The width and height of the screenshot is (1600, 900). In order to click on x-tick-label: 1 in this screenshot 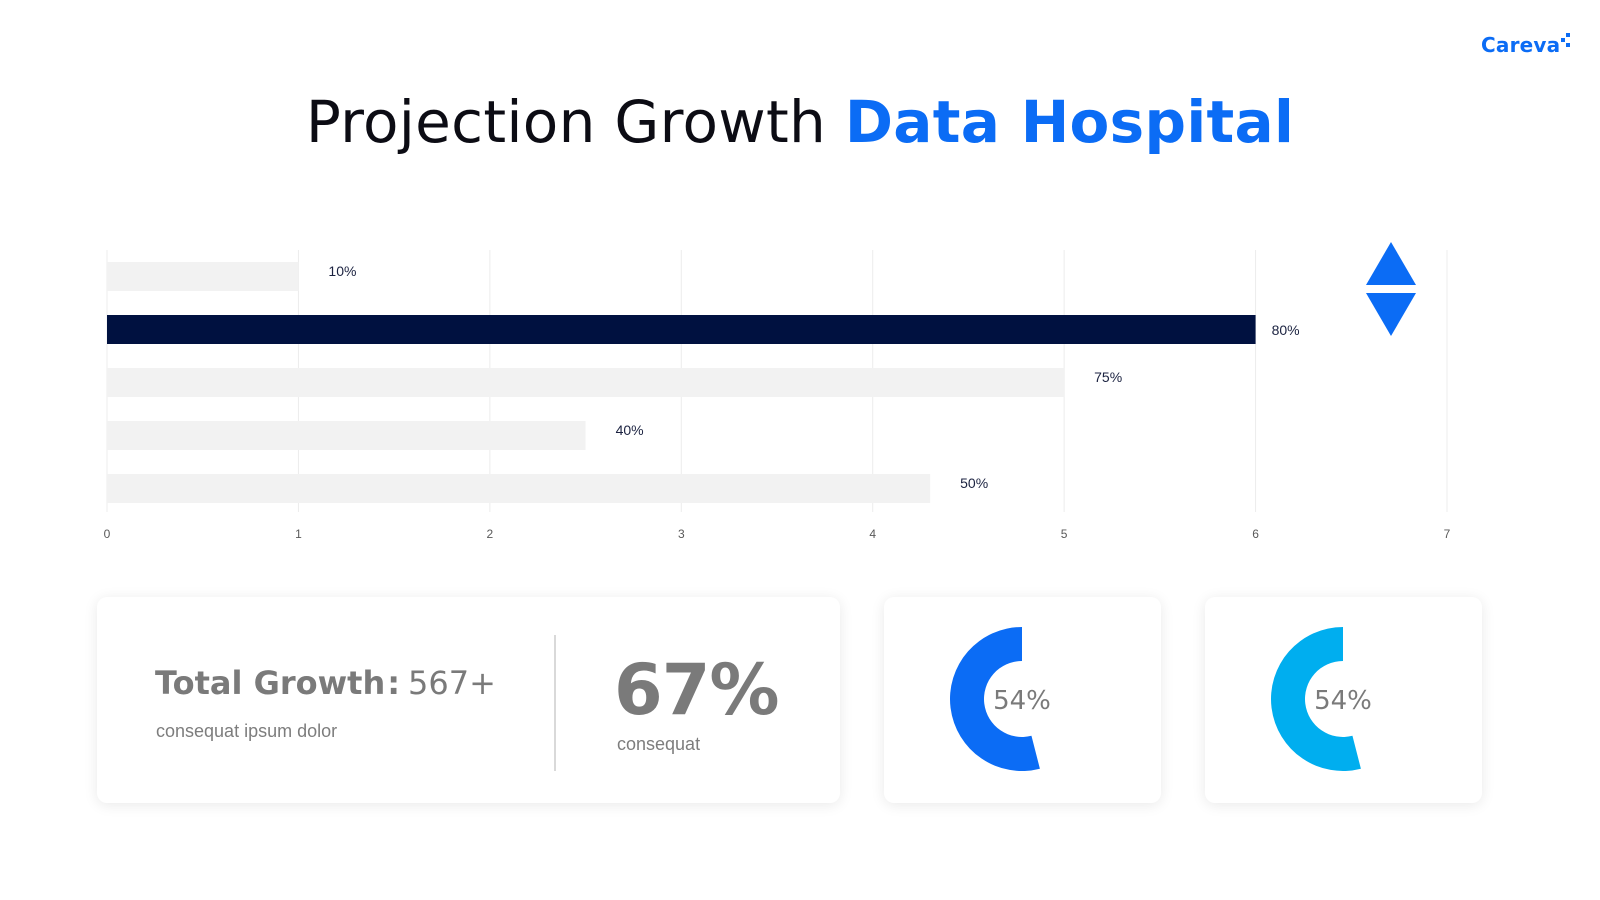, I will do `click(298, 534)`.